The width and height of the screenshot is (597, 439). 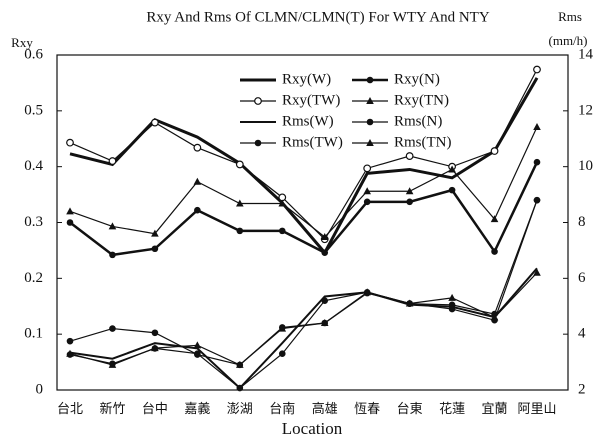 I want to click on y-tick-label: 0.3, so click(x=33, y=222).